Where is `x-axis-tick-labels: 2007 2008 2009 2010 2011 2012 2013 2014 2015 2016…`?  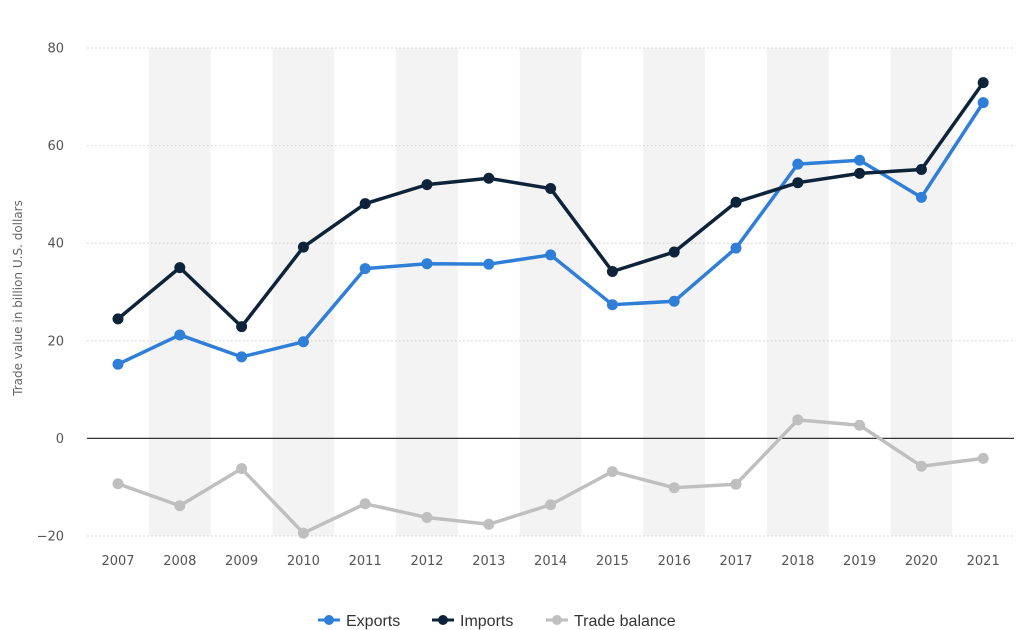
x-axis-tick-labels: 2007 2008 2009 2010 2011 2012 2013 2014 2015 2016… is located at coordinates (550, 561).